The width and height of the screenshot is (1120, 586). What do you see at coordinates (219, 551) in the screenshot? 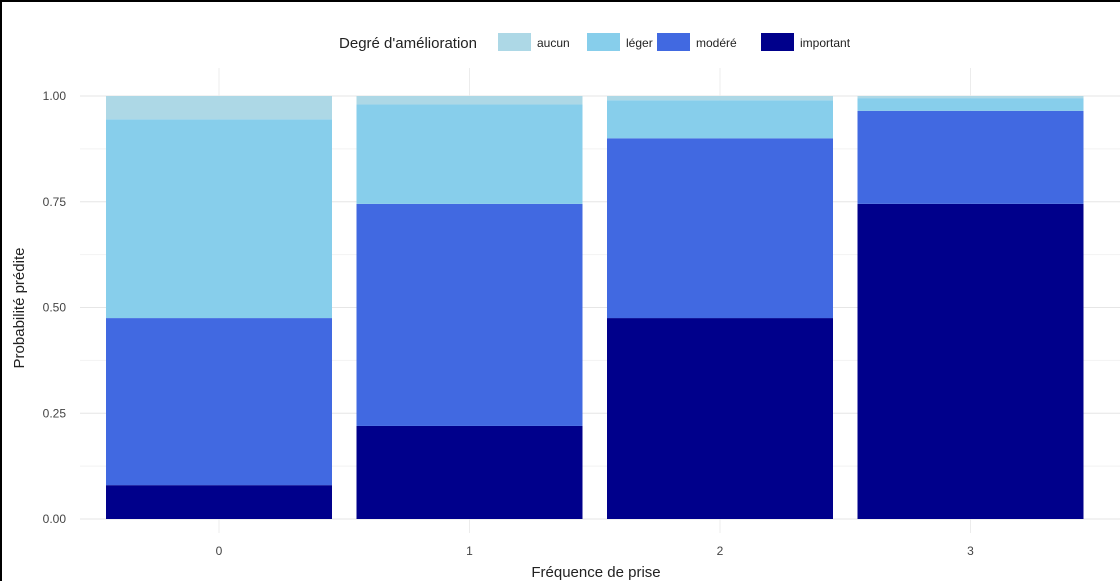
I see `x-tick-label: 0` at bounding box center [219, 551].